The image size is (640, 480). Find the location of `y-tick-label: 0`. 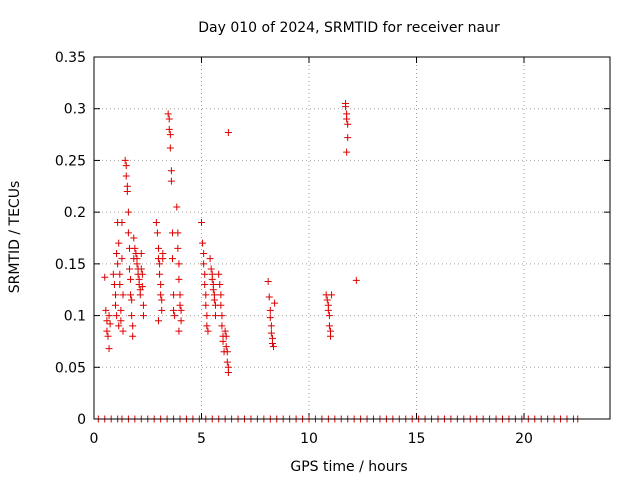

y-tick-label: 0 is located at coordinates (81, 420).